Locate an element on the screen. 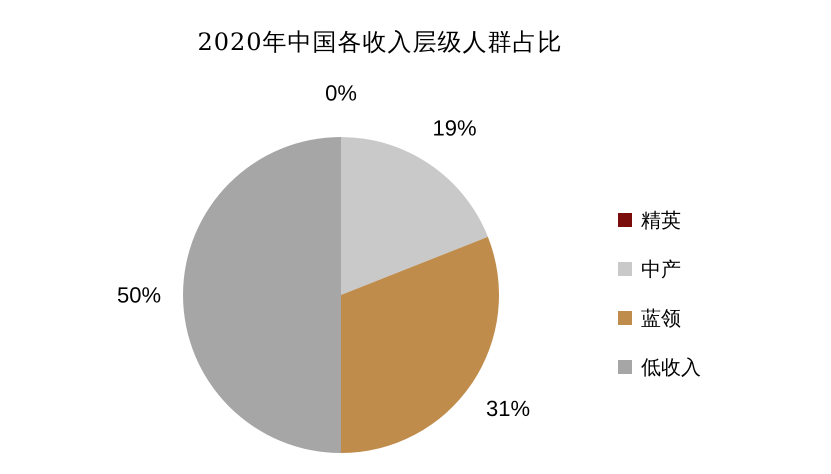 The width and height of the screenshot is (831, 474). data-label: 19% is located at coordinates (454, 127).